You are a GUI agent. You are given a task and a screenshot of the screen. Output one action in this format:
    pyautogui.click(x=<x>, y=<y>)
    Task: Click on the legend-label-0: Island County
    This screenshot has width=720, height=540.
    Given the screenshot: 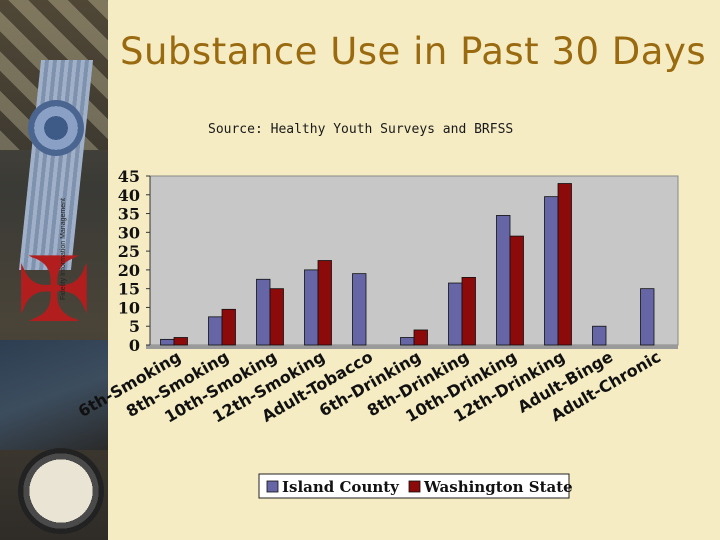 What is the action you would take?
    pyautogui.click(x=341, y=487)
    